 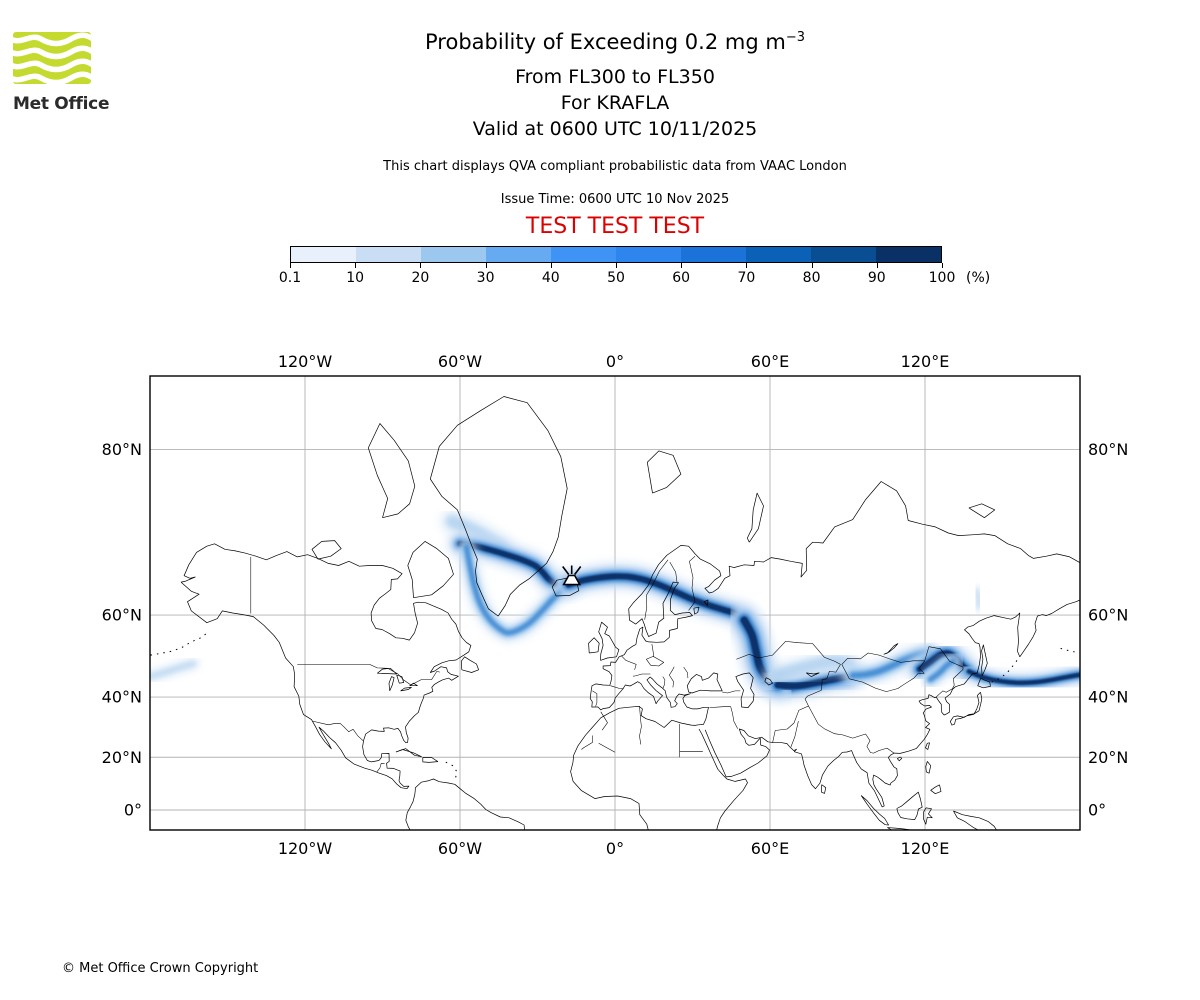 What do you see at coordinates (942, 278) in the screenshot?
I see `colorbar-tick-label: 100` at bounding box center [942, 278].